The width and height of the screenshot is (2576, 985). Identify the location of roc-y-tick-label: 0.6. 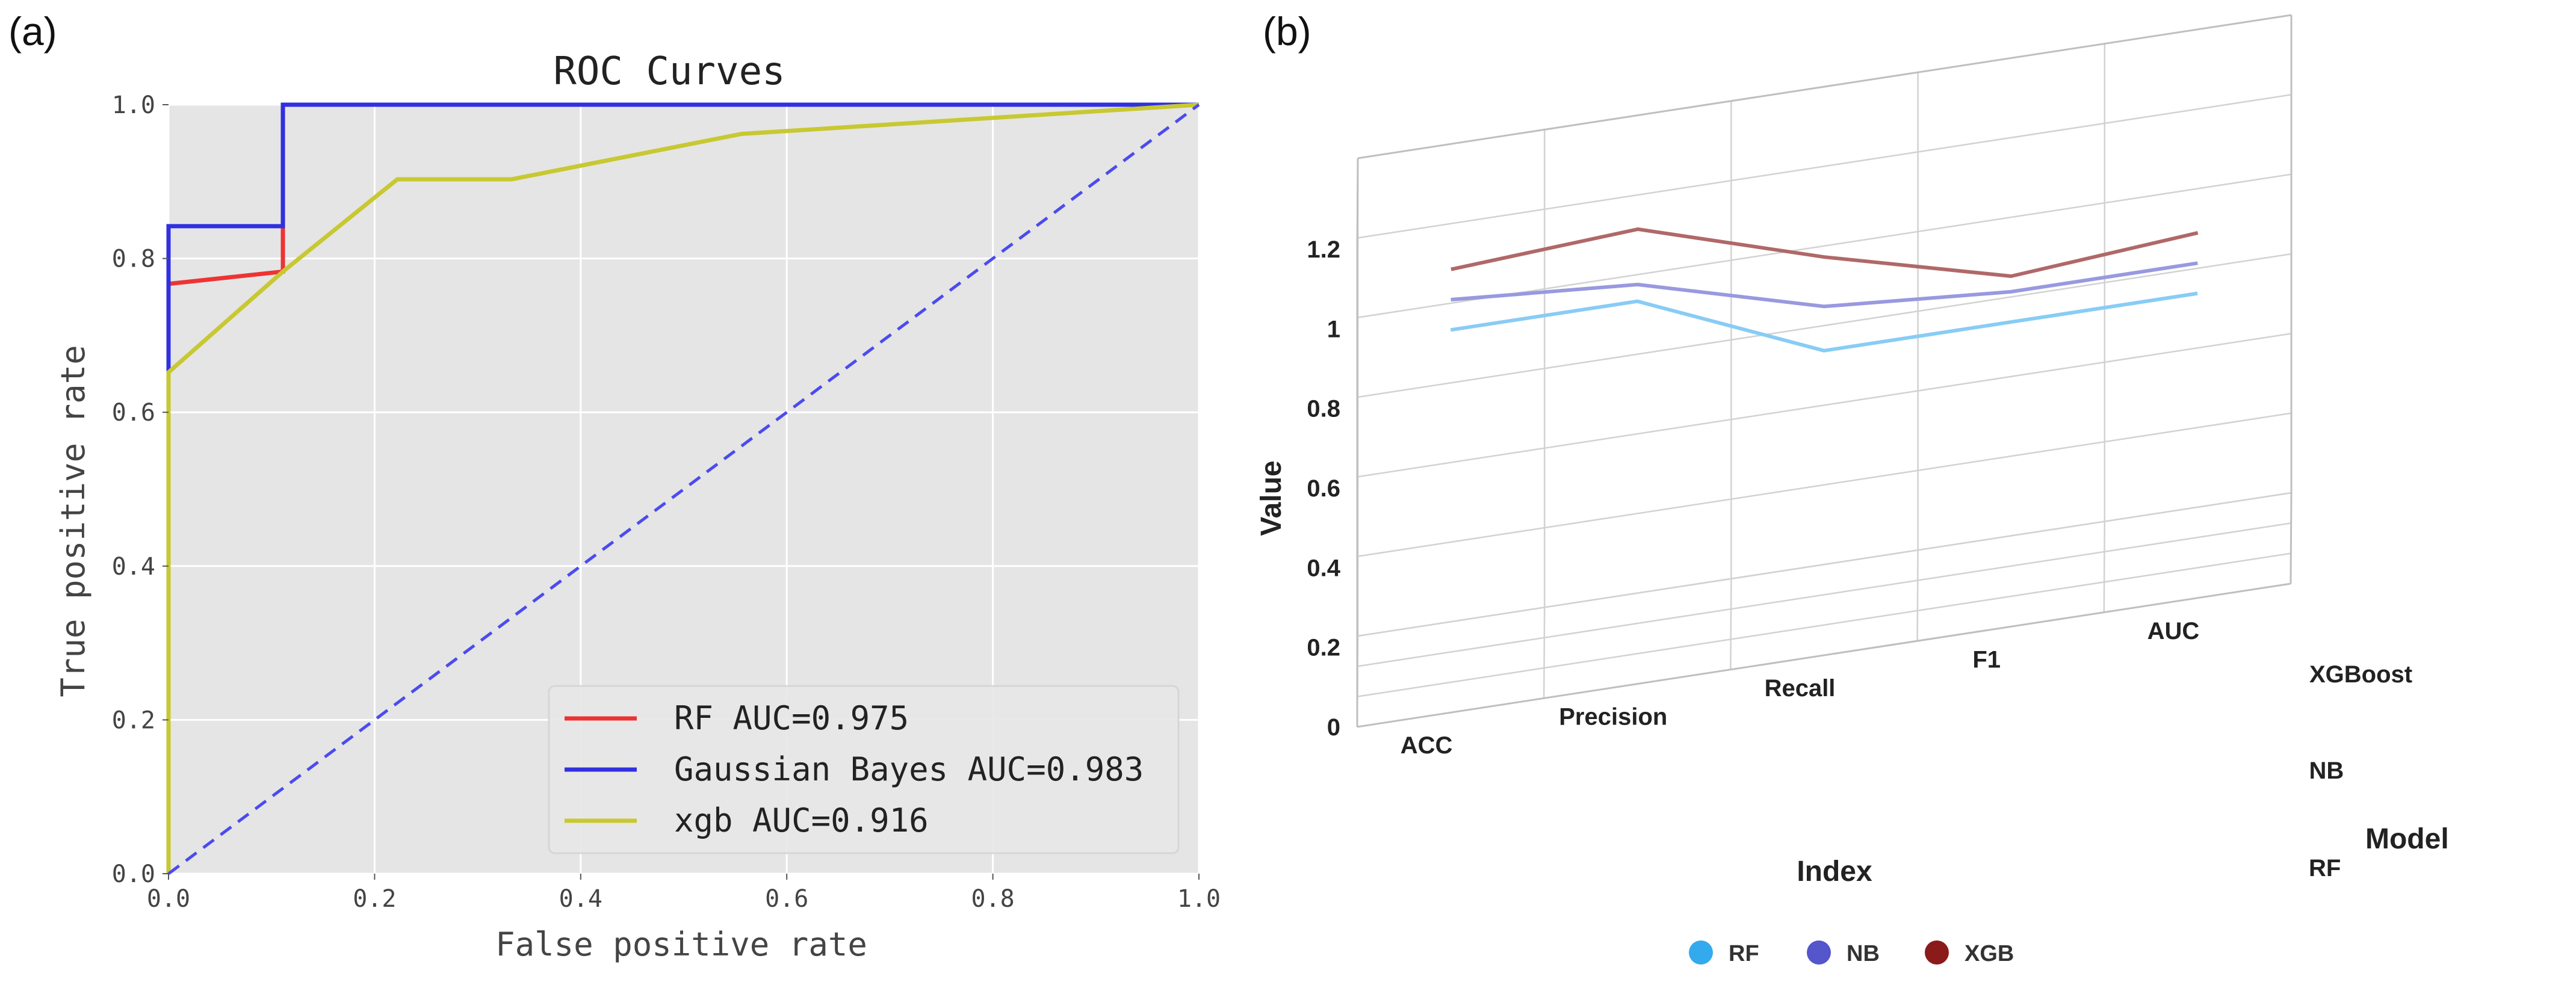
(133, 413).